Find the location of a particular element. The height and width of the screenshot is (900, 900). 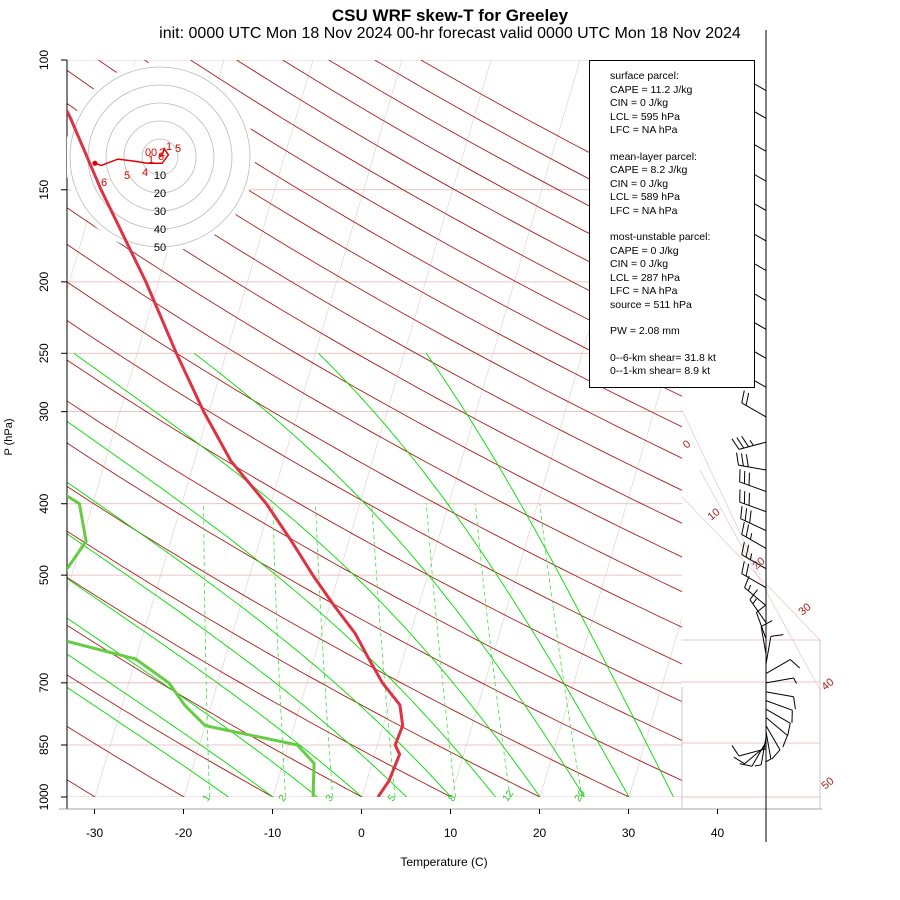

most-unstable-lfc: LFC = NA hPa is located at coordinates (644, 291).